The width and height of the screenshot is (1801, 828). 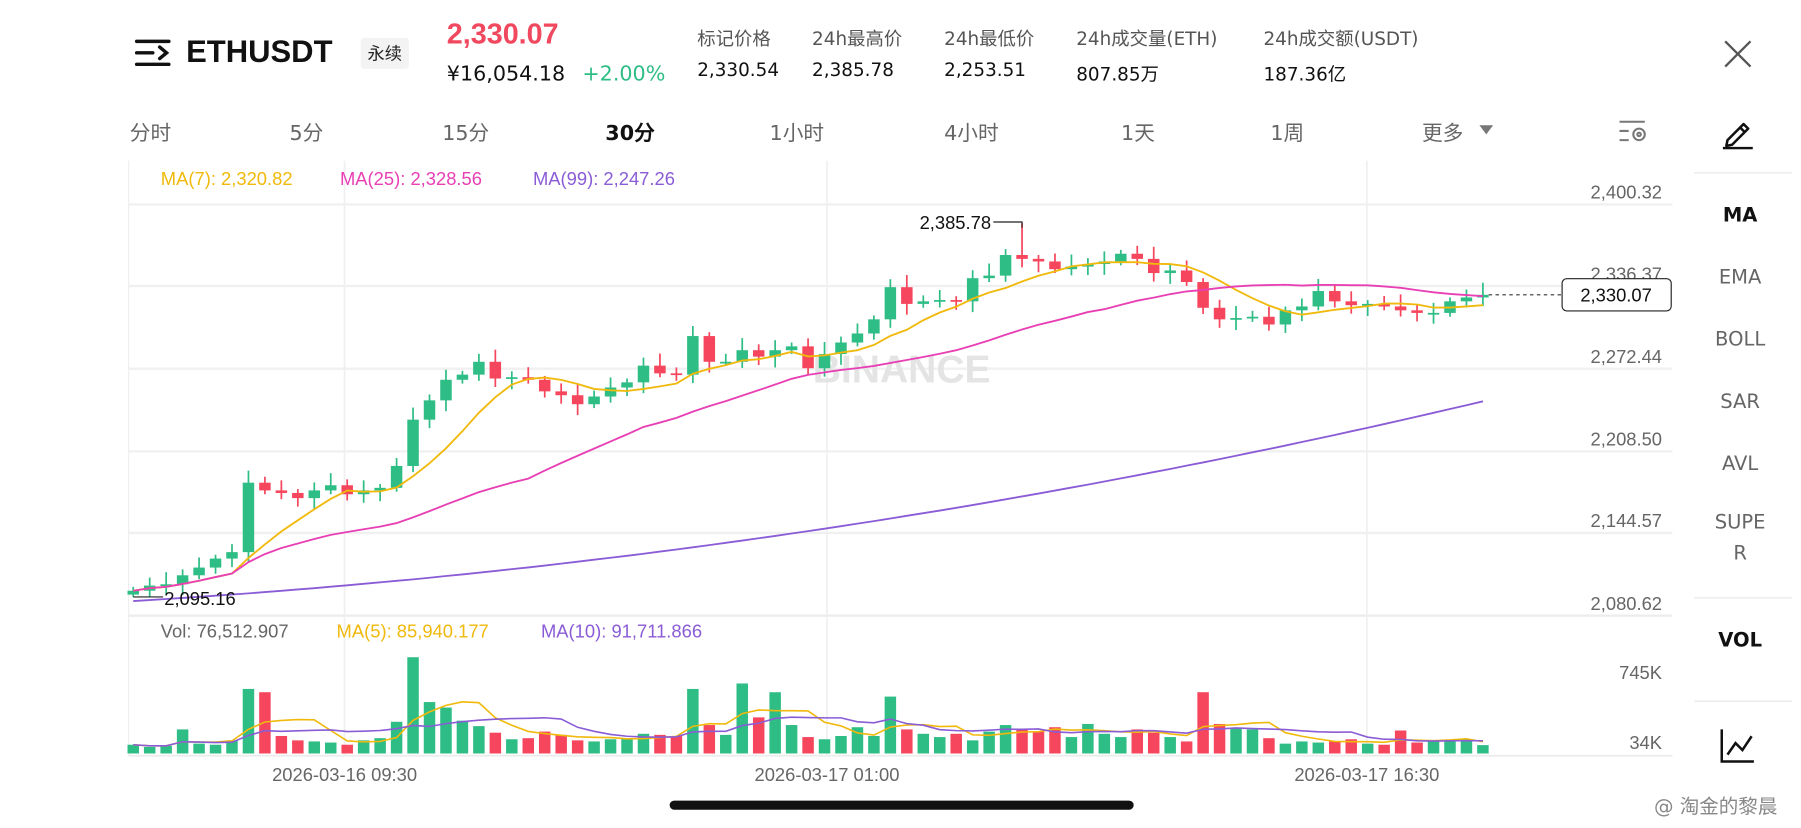 I want to click on tab-interval: 1周, so click(x=1287, y=133).